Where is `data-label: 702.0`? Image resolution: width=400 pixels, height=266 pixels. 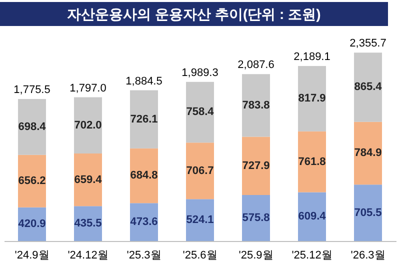 data-label: 702.0 is located at coordinates (88, 125).